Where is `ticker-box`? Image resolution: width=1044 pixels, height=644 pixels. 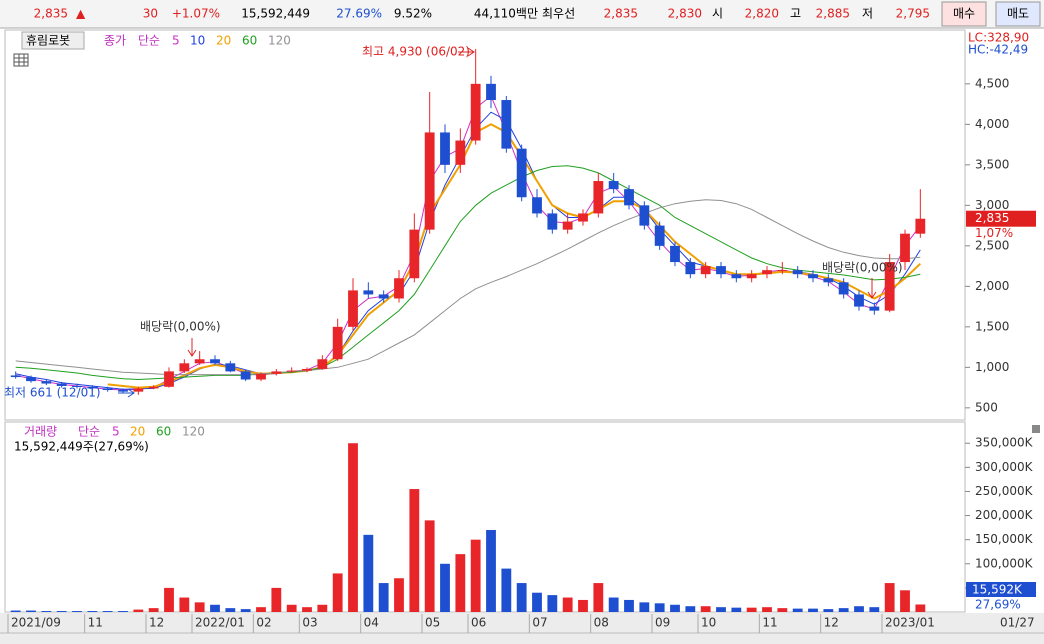 ticker-box is located at coordinates (53, 40).